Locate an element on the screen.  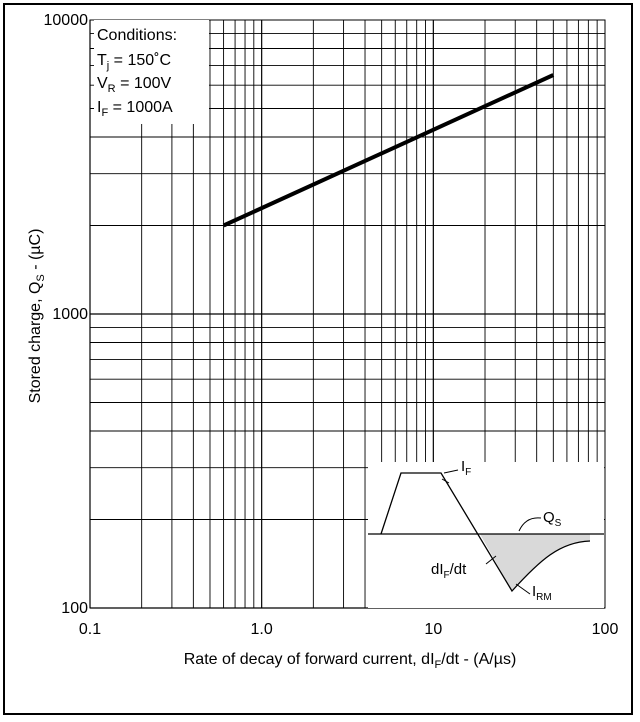
x-tick-label: 10 is located at coordinates (433, 629).